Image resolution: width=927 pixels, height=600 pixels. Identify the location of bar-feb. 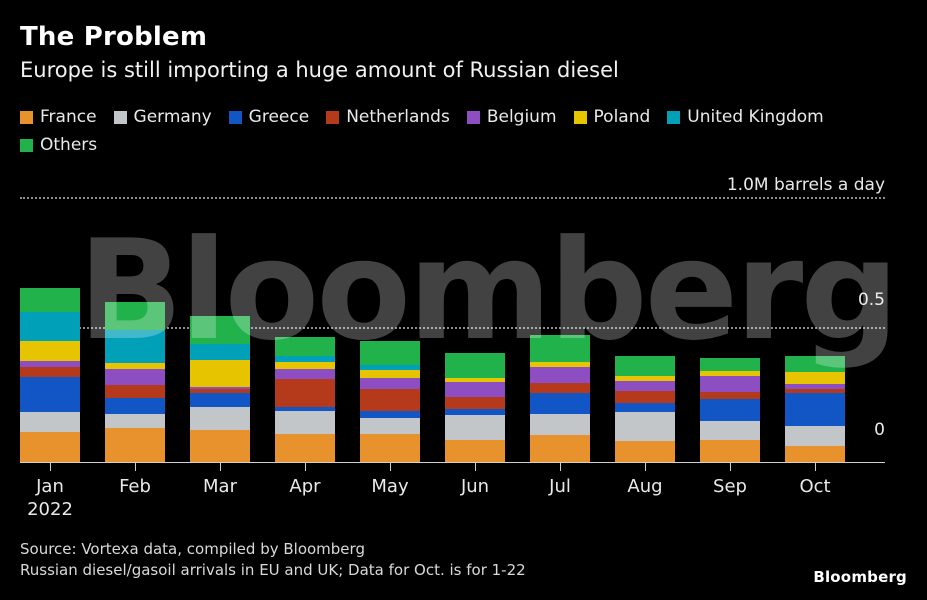
(135, 381).